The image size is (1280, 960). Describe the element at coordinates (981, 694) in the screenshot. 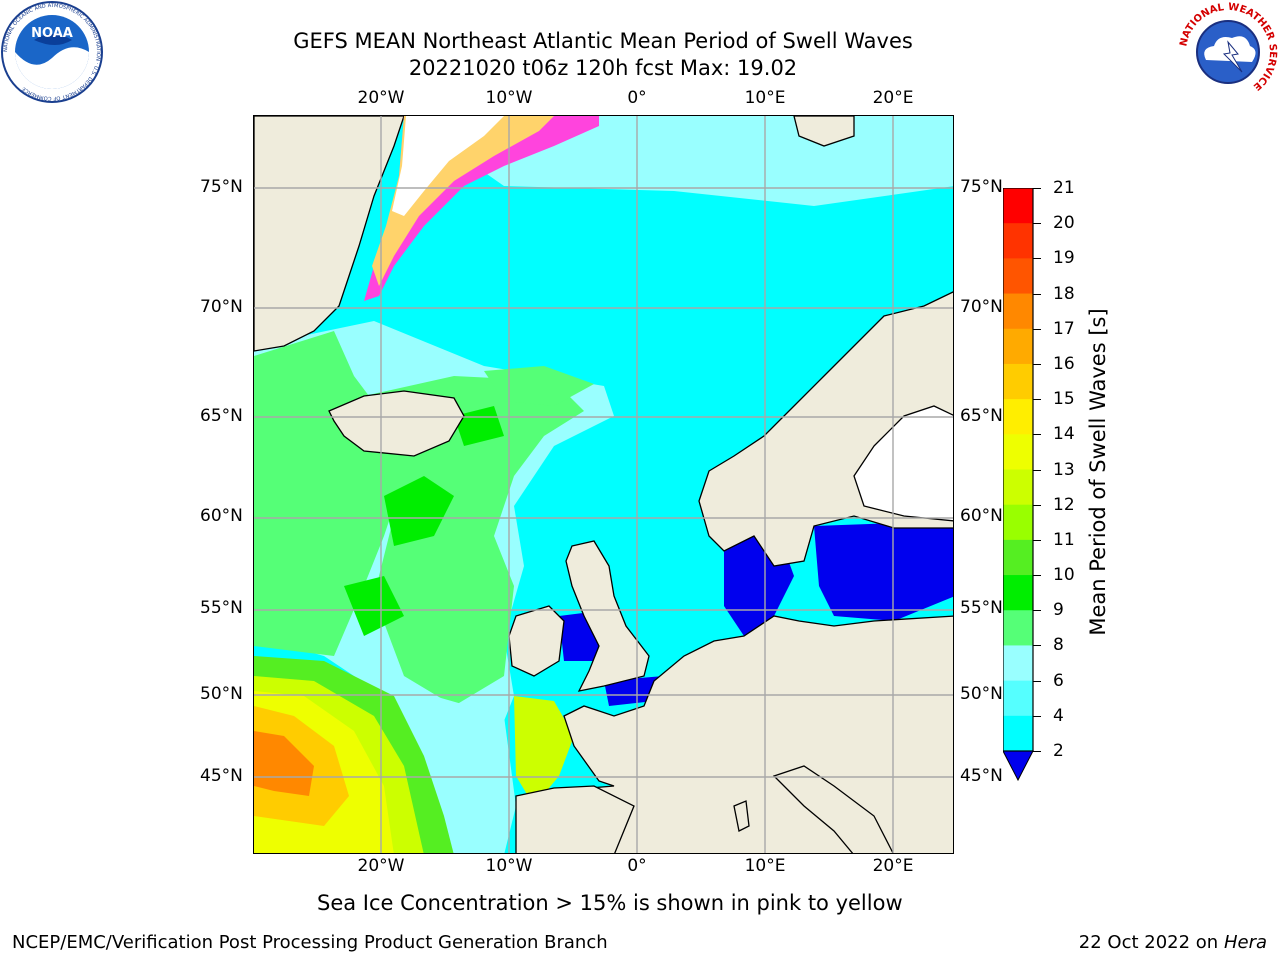

I see `lat-label-right: 50°N` at that location.